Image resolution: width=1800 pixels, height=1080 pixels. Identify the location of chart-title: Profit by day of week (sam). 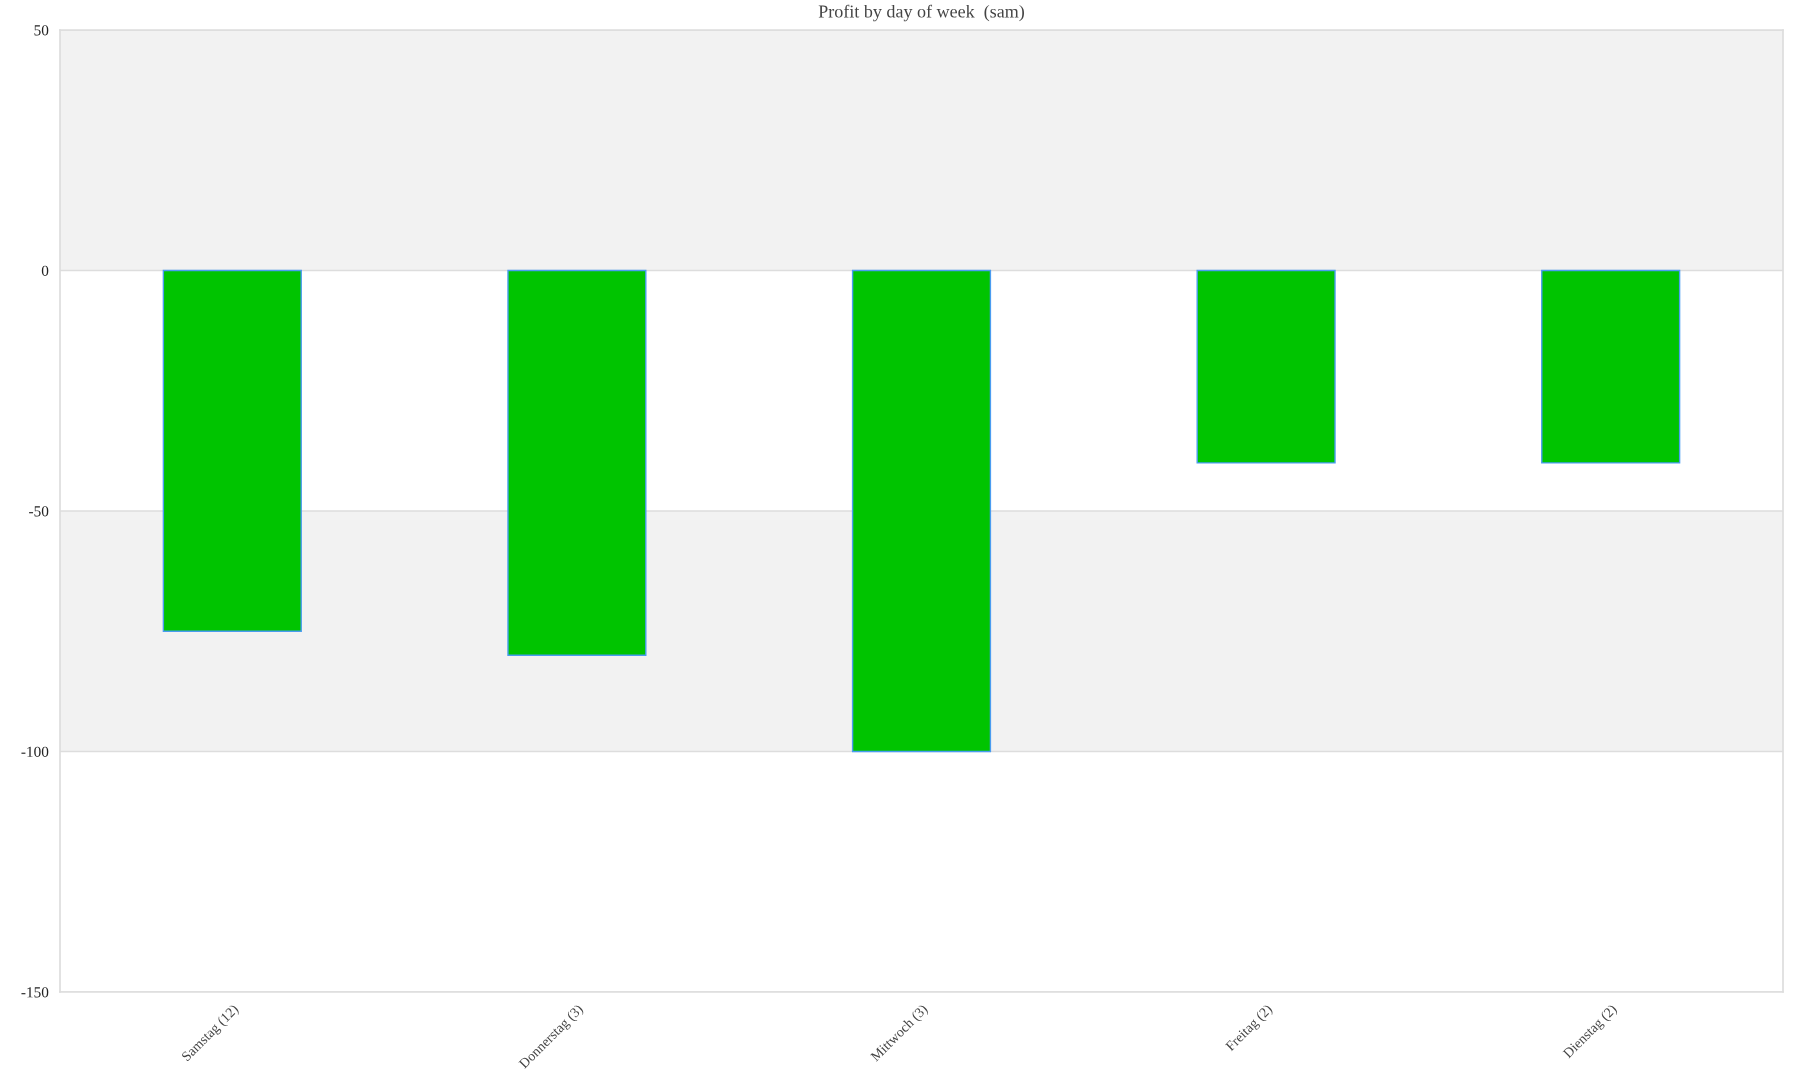
(921, 13).